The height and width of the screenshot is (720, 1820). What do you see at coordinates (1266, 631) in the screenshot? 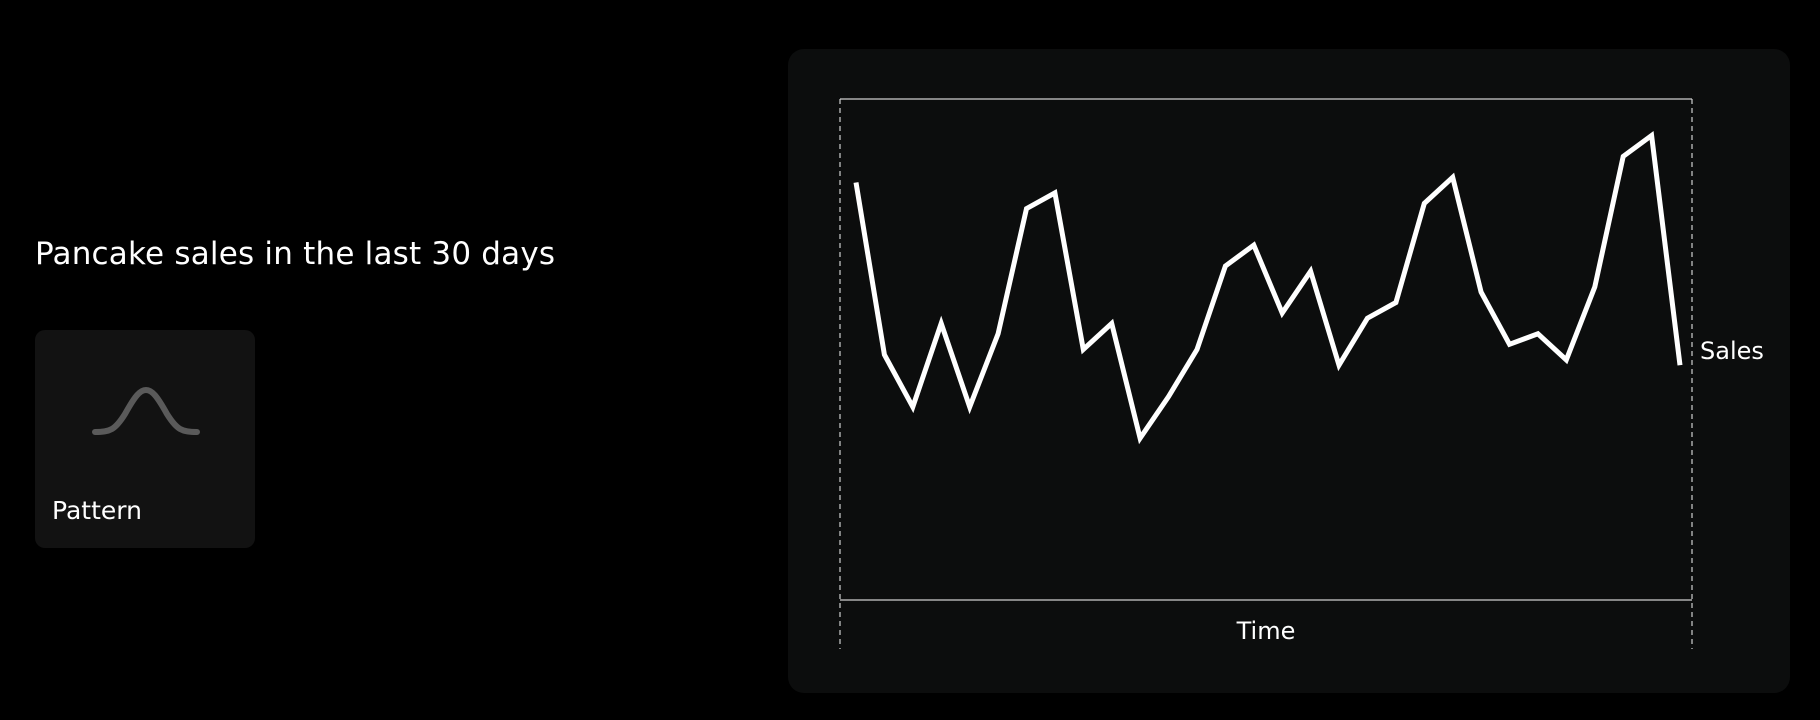
I see `x-axis-label: Time` at bounding box center [1266, 631].